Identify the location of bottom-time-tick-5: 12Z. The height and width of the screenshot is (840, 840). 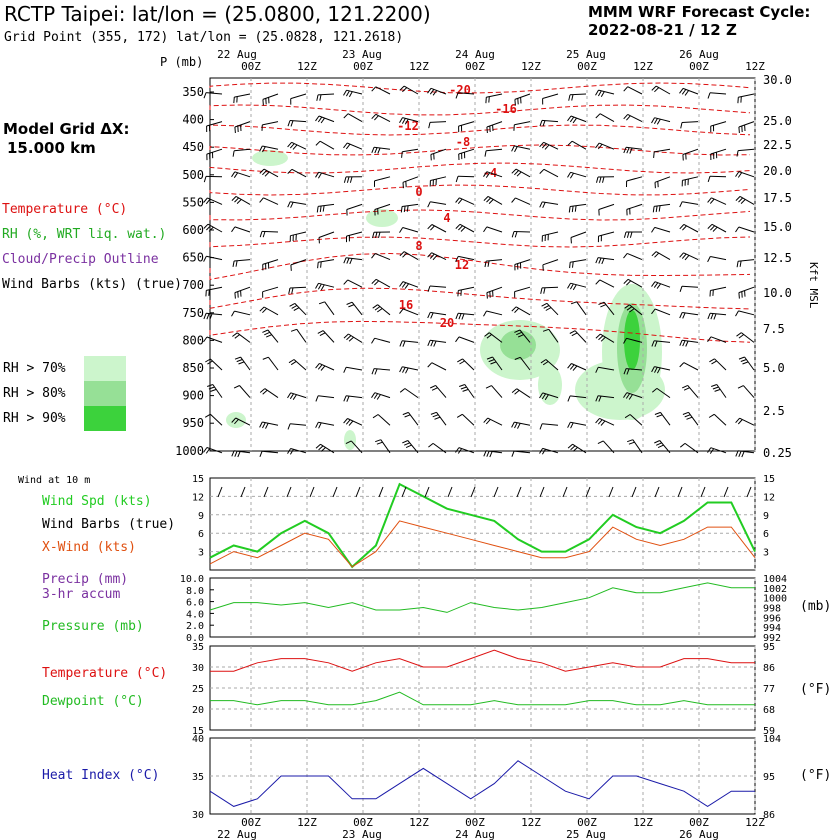
(531, 822).